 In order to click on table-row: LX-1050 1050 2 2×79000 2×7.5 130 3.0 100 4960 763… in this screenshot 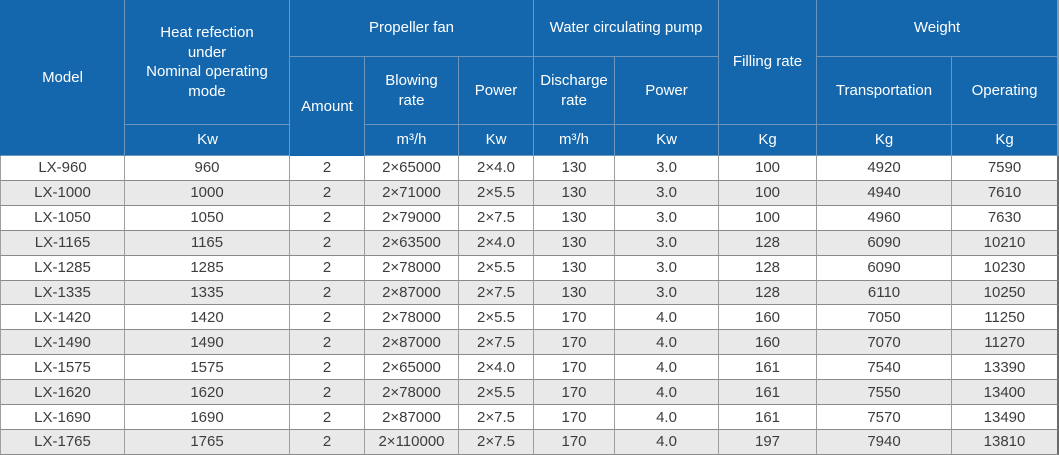, I will do `click(529, 218)`.